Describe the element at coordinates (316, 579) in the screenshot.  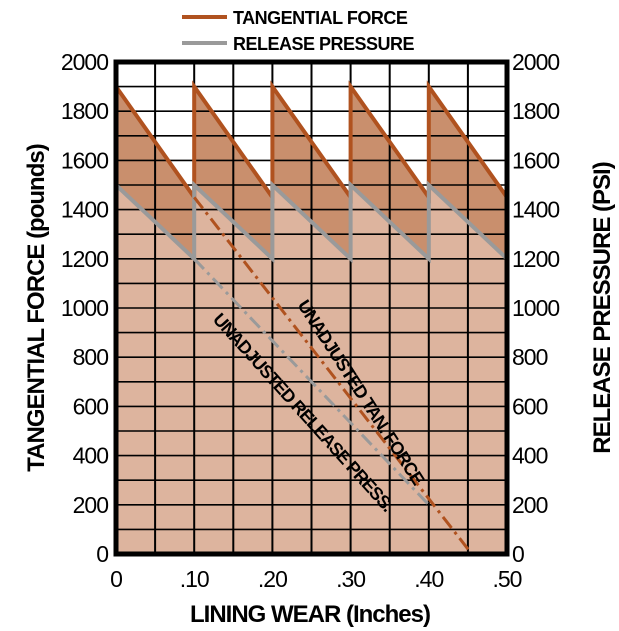
I see `x-axis-ticks: 0 .10 .20 .30 .40 .50` at that location.